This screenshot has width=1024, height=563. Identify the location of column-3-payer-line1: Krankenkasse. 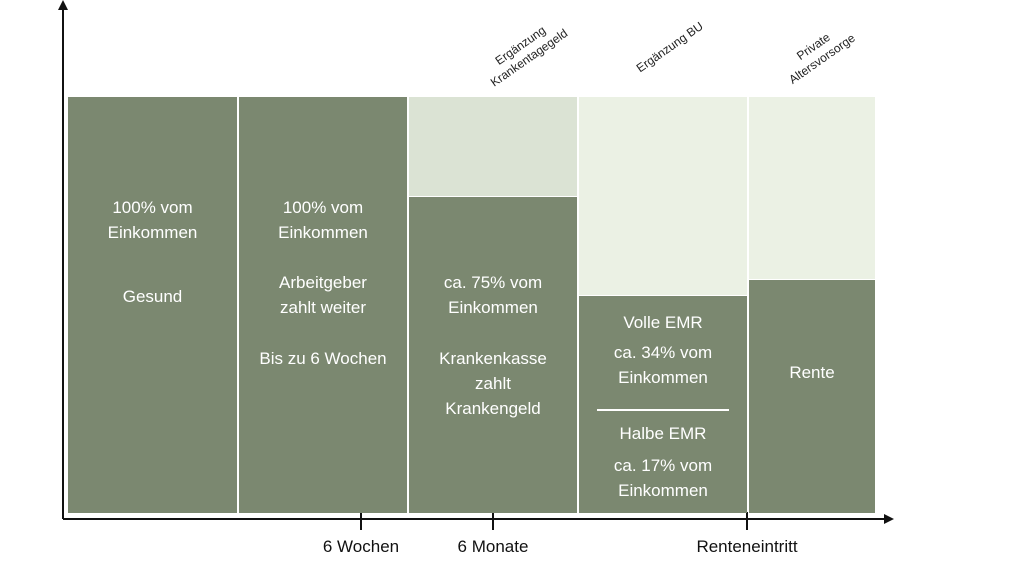
(493, 358).